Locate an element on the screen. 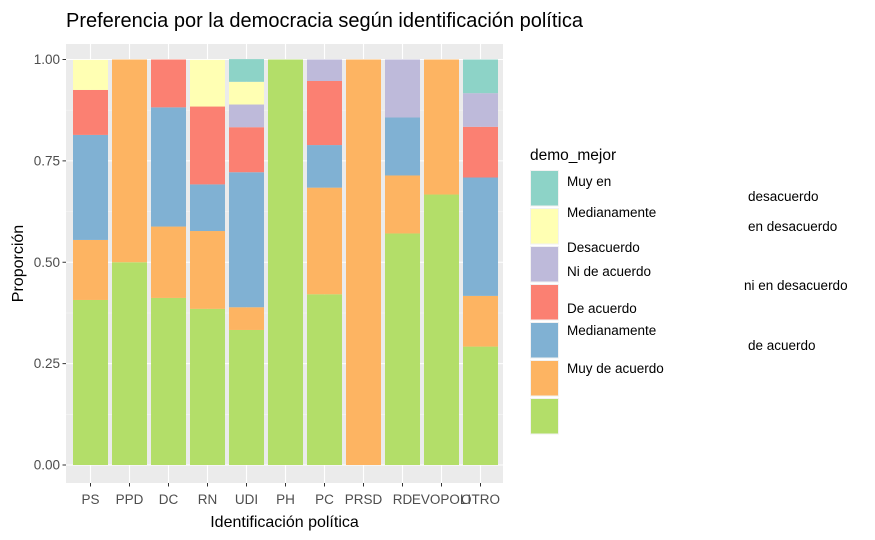 The height and width of the screenshot is (540, 875). x-axis-title: Identificación política is located at coordinates (284, 522).